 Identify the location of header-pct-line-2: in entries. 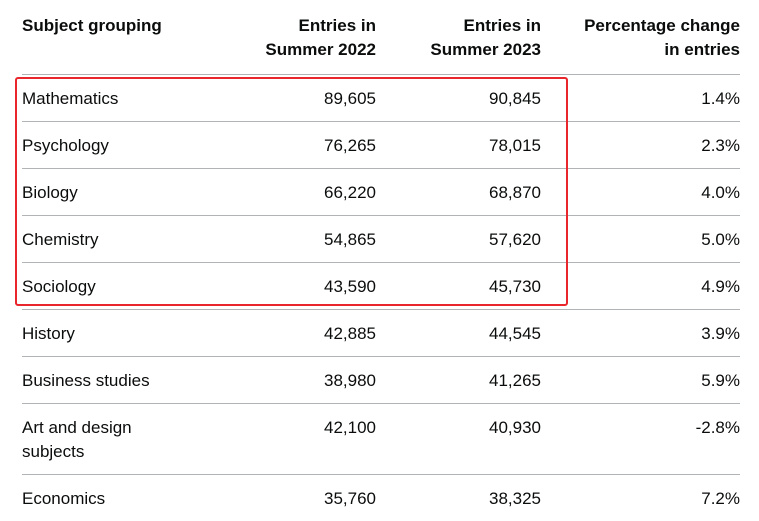
(702, 49).